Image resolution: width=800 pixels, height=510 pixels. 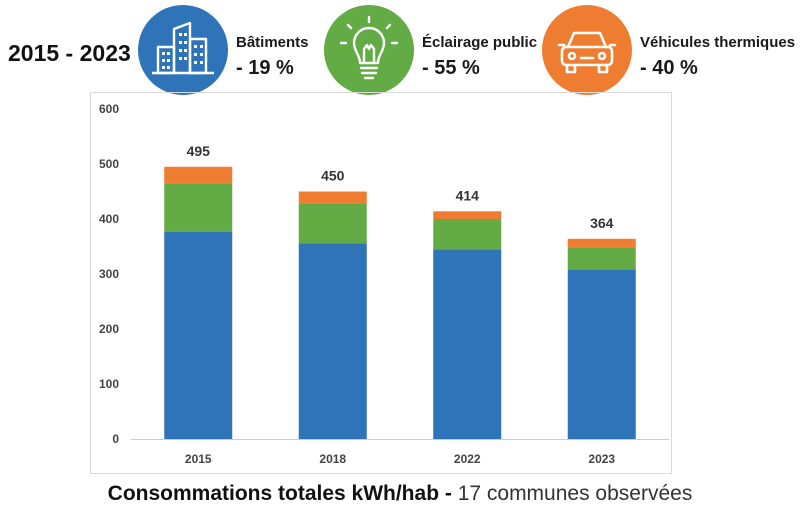 What do you see at coordinates (669, 68) in the screenshot?
I see `legend-change-thermal-vehicles: - 40 %` at bounding box center [669, 68].